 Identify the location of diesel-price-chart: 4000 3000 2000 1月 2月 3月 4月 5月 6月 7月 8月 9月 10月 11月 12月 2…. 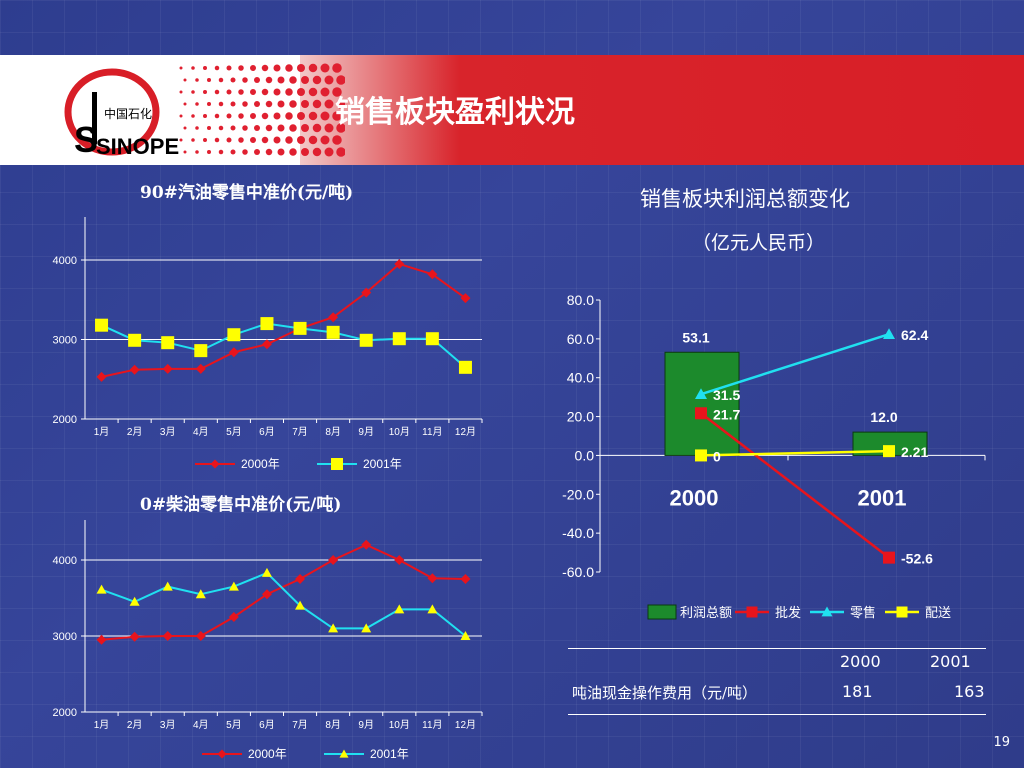
(268, 640).